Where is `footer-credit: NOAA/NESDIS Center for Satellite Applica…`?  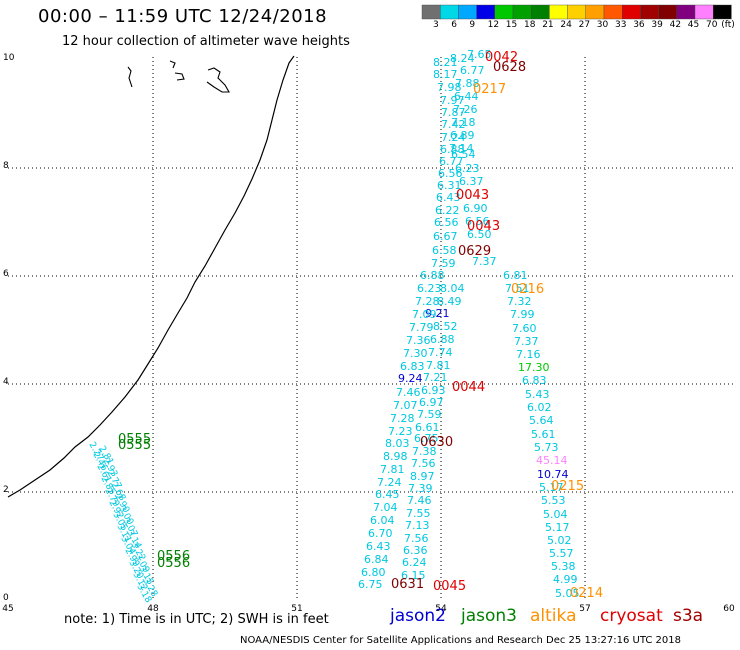
footer-credit: NOAA/NESDIS Center for Satellite Applica… is located at coordinates (461, 640).